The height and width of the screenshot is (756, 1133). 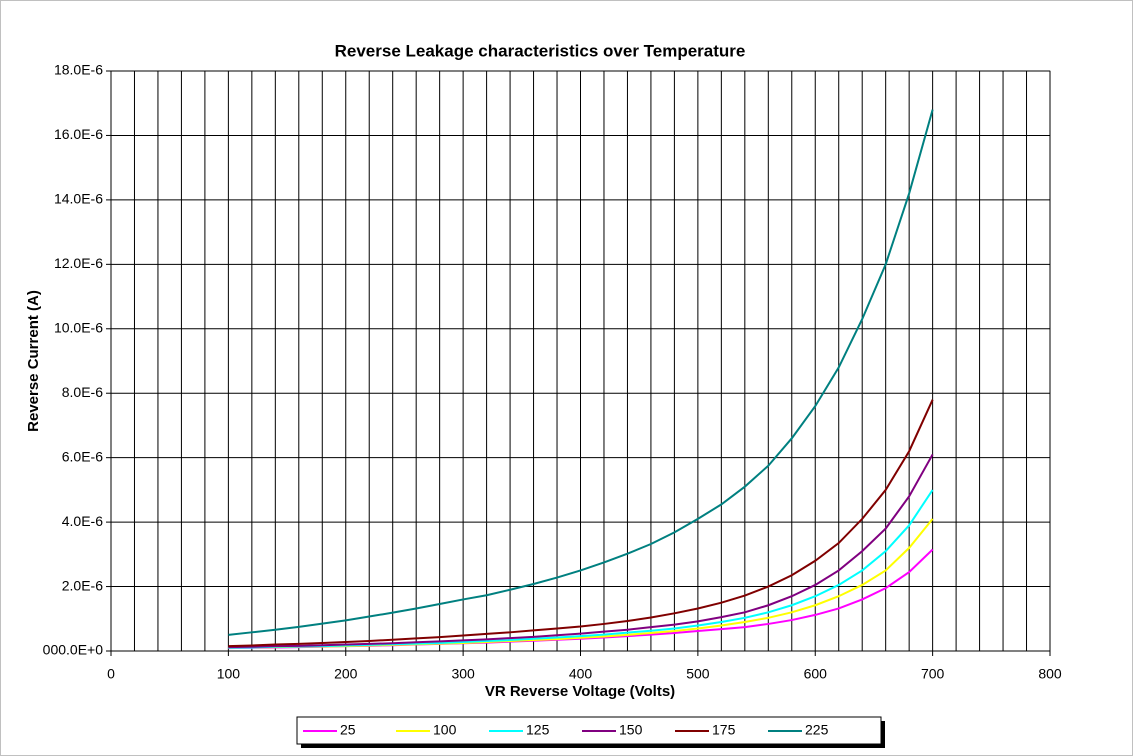 What do you see at coordinates (346, 674) in the screenshot?
I see `x-tick-label: 200` at bounding box center [346, 674].